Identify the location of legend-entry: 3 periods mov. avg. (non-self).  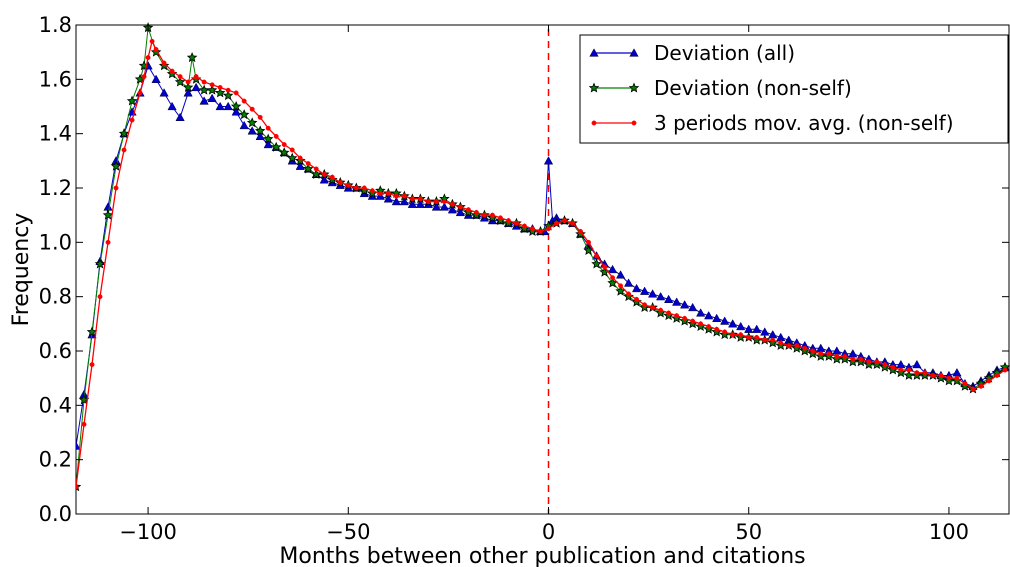
(772, 123).